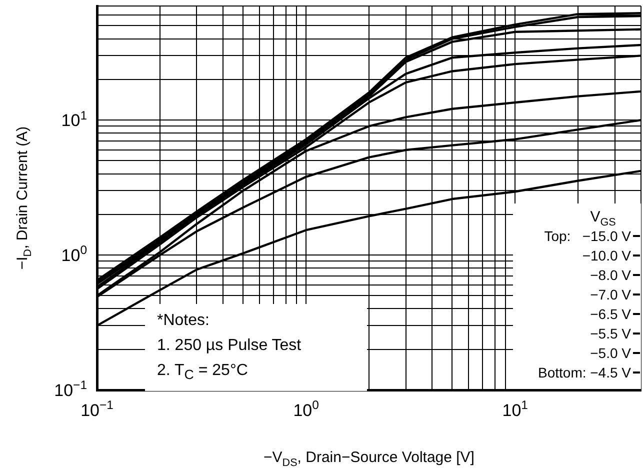 Image resolution: width=643 pixels, height=472 pixels. I want to click on legend-label: −7.0 V, so click(611, 294).